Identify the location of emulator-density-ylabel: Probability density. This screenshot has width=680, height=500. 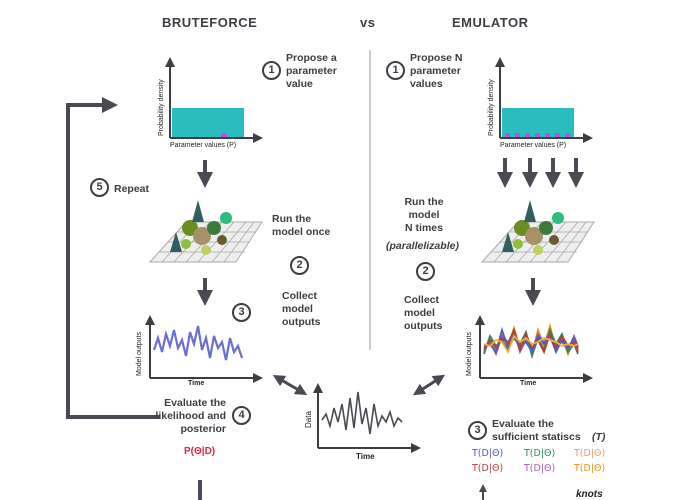
(491, 107).